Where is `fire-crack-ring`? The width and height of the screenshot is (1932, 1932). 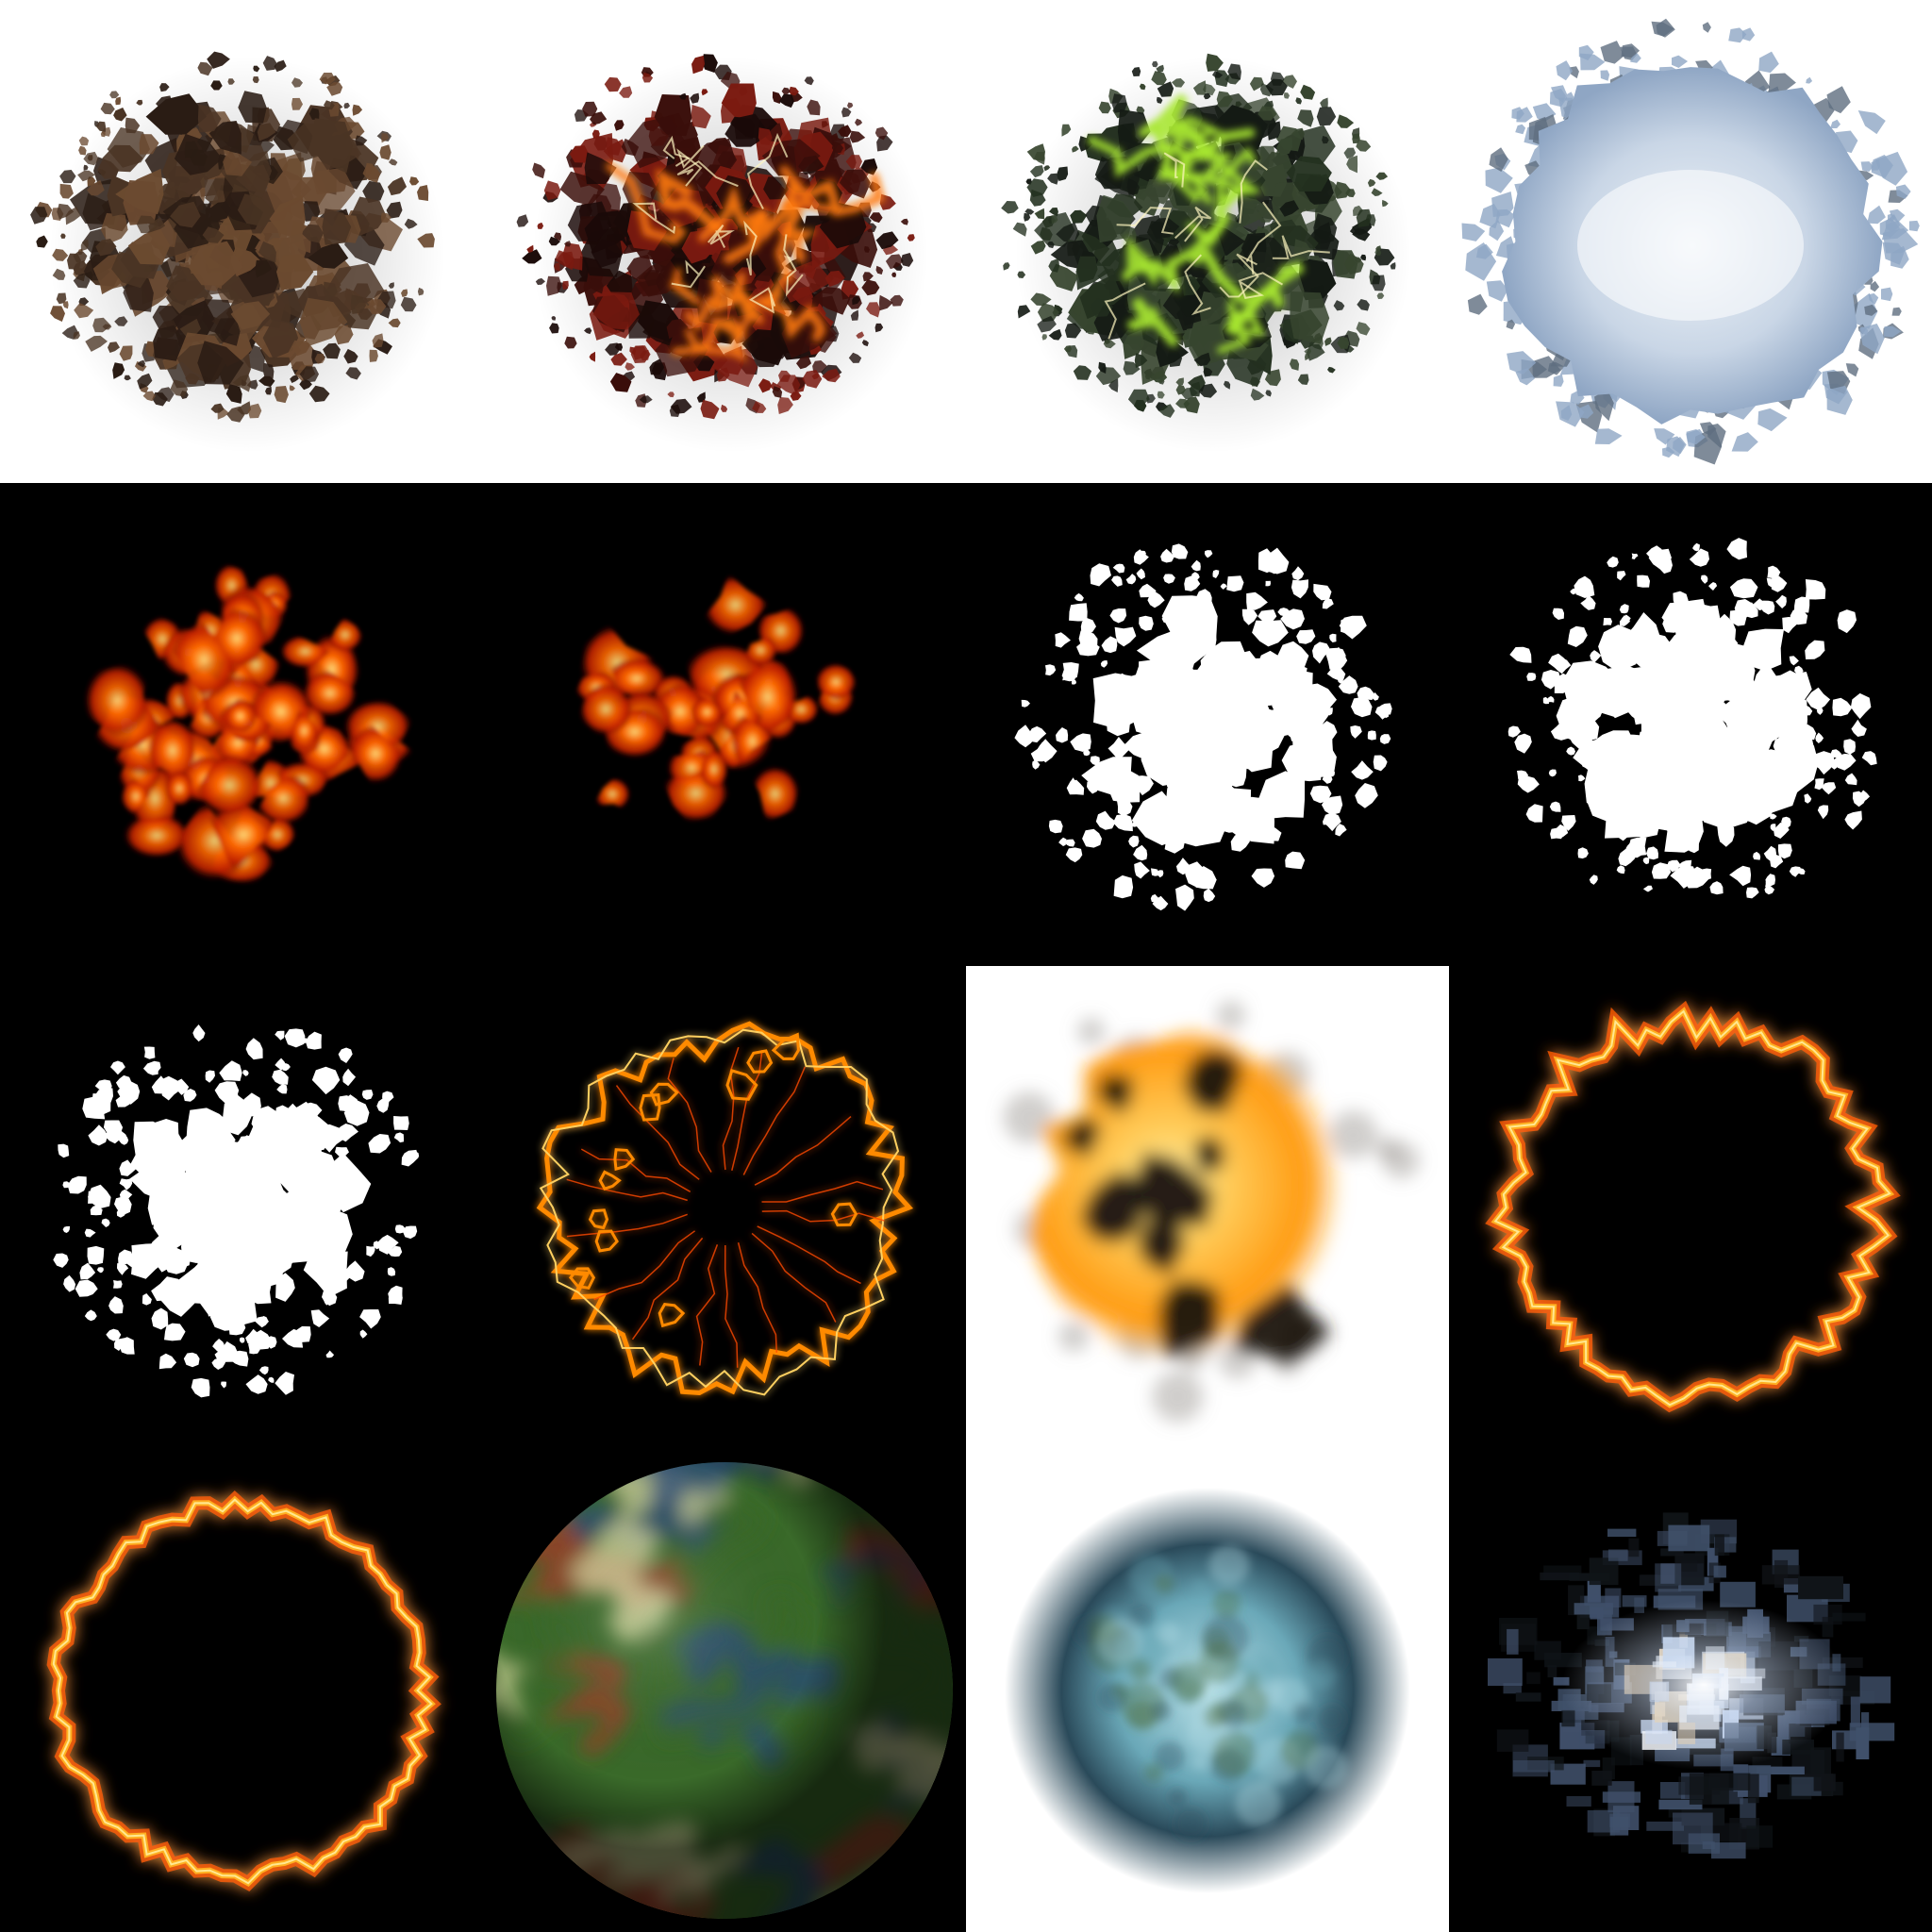 fire-crack-ring is located at coordinates (724, 1207).